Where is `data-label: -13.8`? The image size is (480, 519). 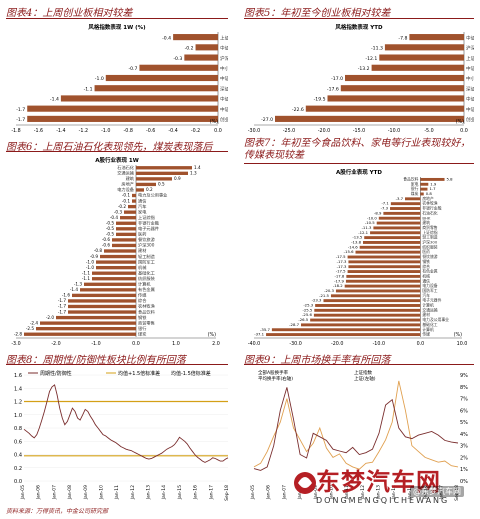
data-label: -13.8 is located at coordinates (356, 242).